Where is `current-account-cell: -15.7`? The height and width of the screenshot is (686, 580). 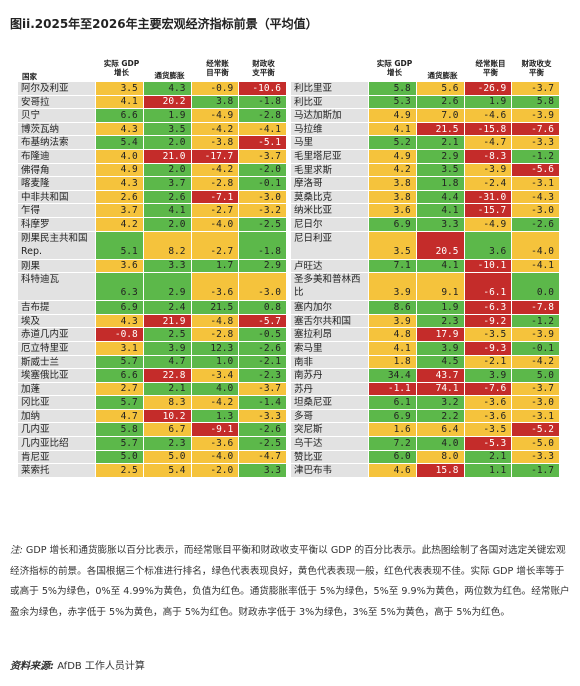 current-account-cell: -15.7 is located at coordinates (487, 210).